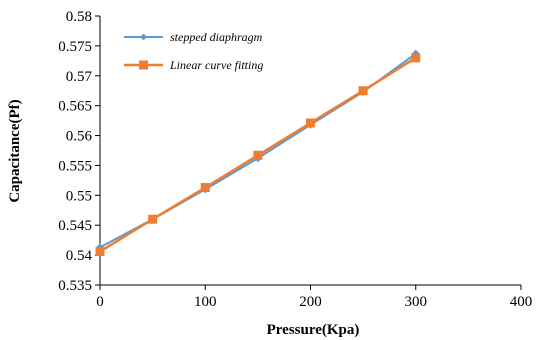 The height and width of the screenshot is (340, 539). Describe the element at coordinates (313, 330) in the screenshot. I see `x-axis-title: Pressure(Kpa)` at that location.